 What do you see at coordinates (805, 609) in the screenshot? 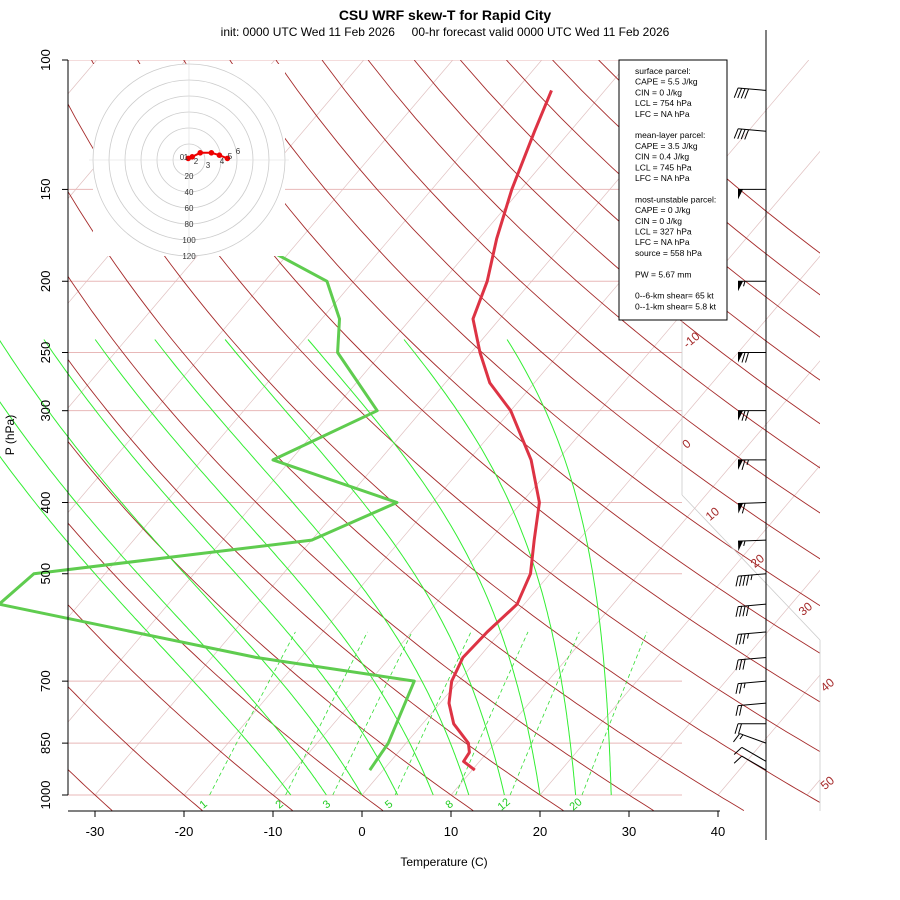
I see `isotherm-label: 30` at bounding box center [805, 609].